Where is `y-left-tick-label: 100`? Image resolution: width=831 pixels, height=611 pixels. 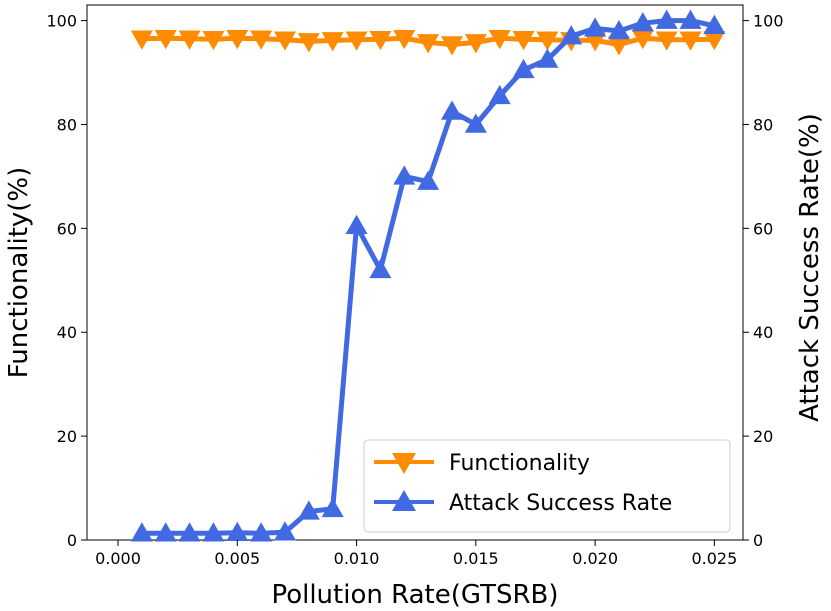 y-left-tick-label: 100 is located at coordinates (61, 21).